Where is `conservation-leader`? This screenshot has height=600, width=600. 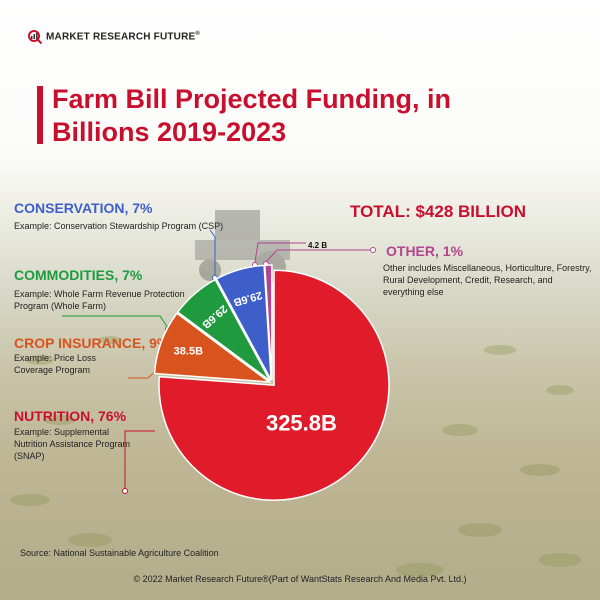
conservation-leader is located at coordinates (212, 252).